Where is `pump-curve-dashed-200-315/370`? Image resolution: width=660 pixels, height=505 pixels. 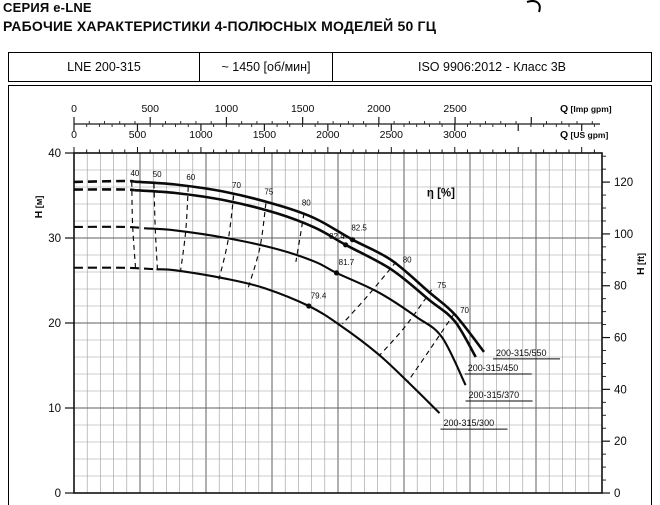
pump-curve-dashed-200-315/370 is located at coordinates (109, 227).